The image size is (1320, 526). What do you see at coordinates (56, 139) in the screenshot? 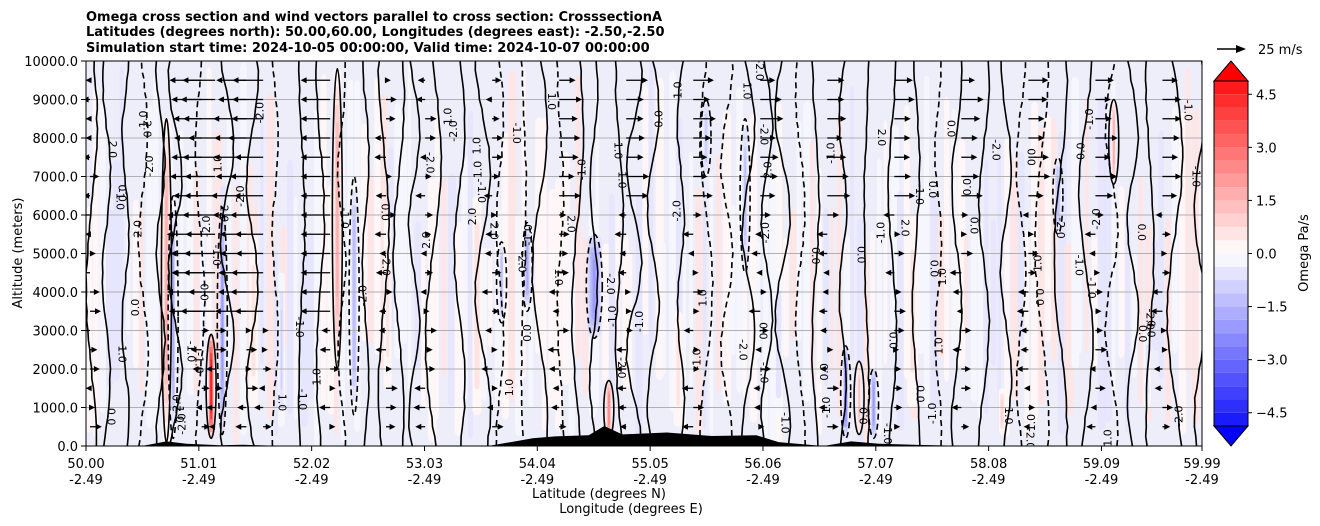
I see `y-tick-label: 8000.0` at bounding box center [56, 139].